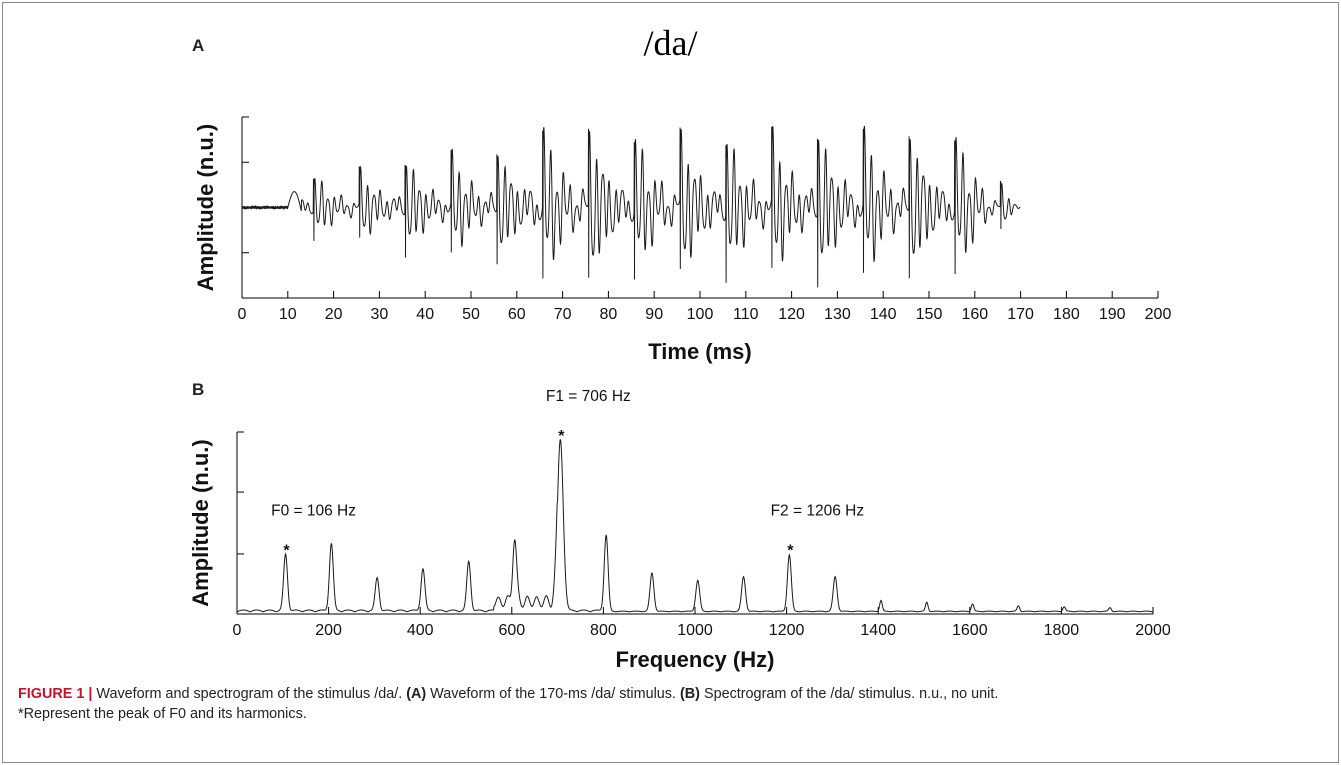  What do you see at coordinates (974, 314) in the screenshot?
I see `waveform-x-tick-label: 160` at bounding box center [974, 314].